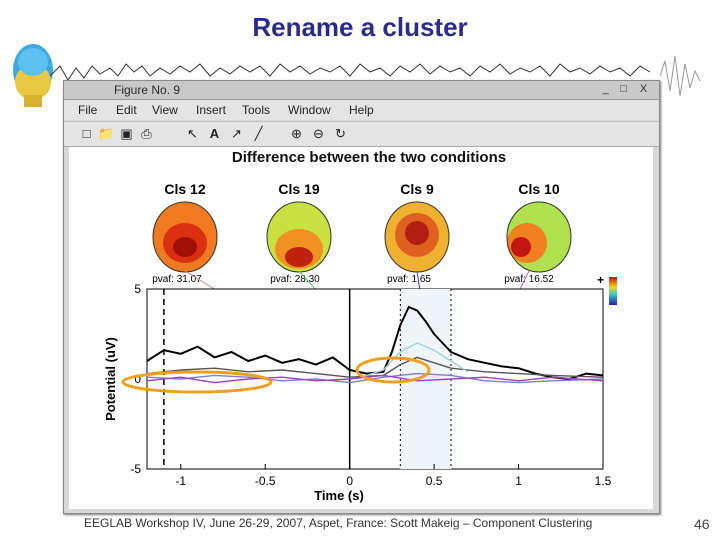 The height and width of the screenshot is (540, 720). I want to click on arrow-cursor-icon: ↖, so click(192, 133).